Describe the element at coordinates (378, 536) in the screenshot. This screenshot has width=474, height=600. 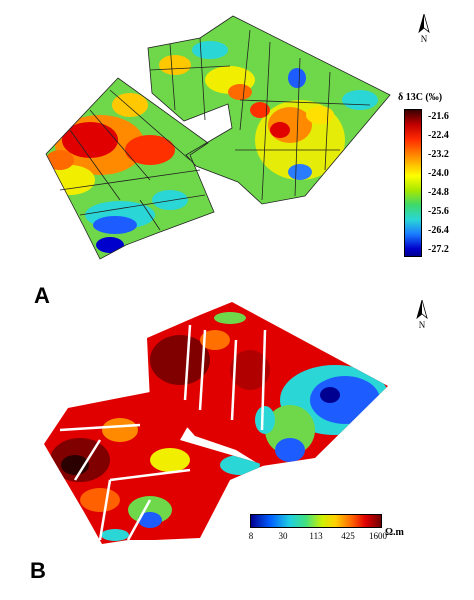
I see `colorbar-tick: 1600` at that location.